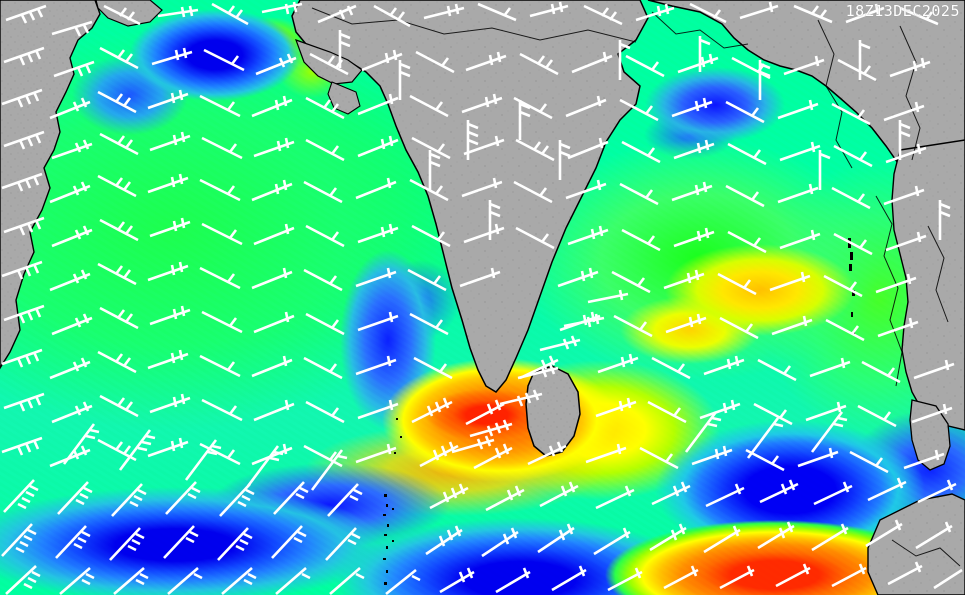 This screenshot has height=595, width=965. I want to click on region-indochina, so click(928, 285).